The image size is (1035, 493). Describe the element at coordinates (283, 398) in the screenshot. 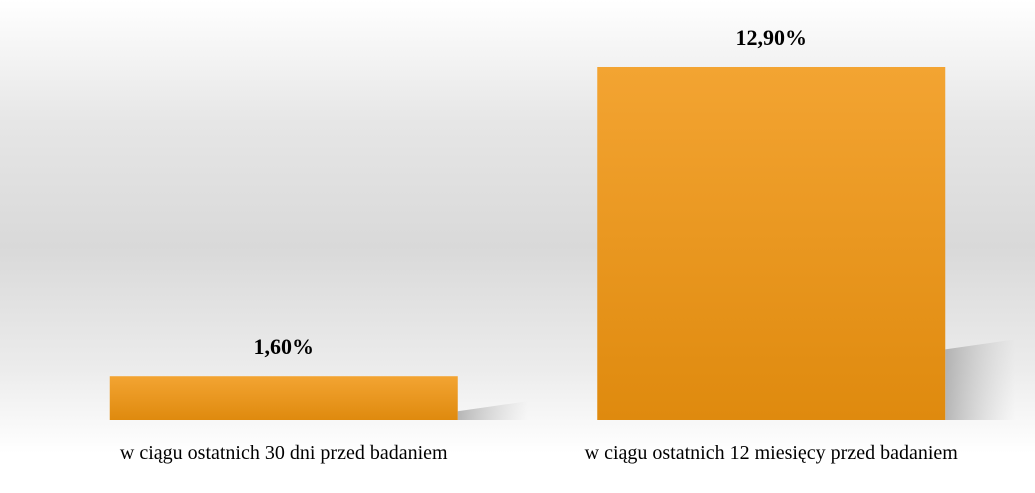

I see `bar` at that location.